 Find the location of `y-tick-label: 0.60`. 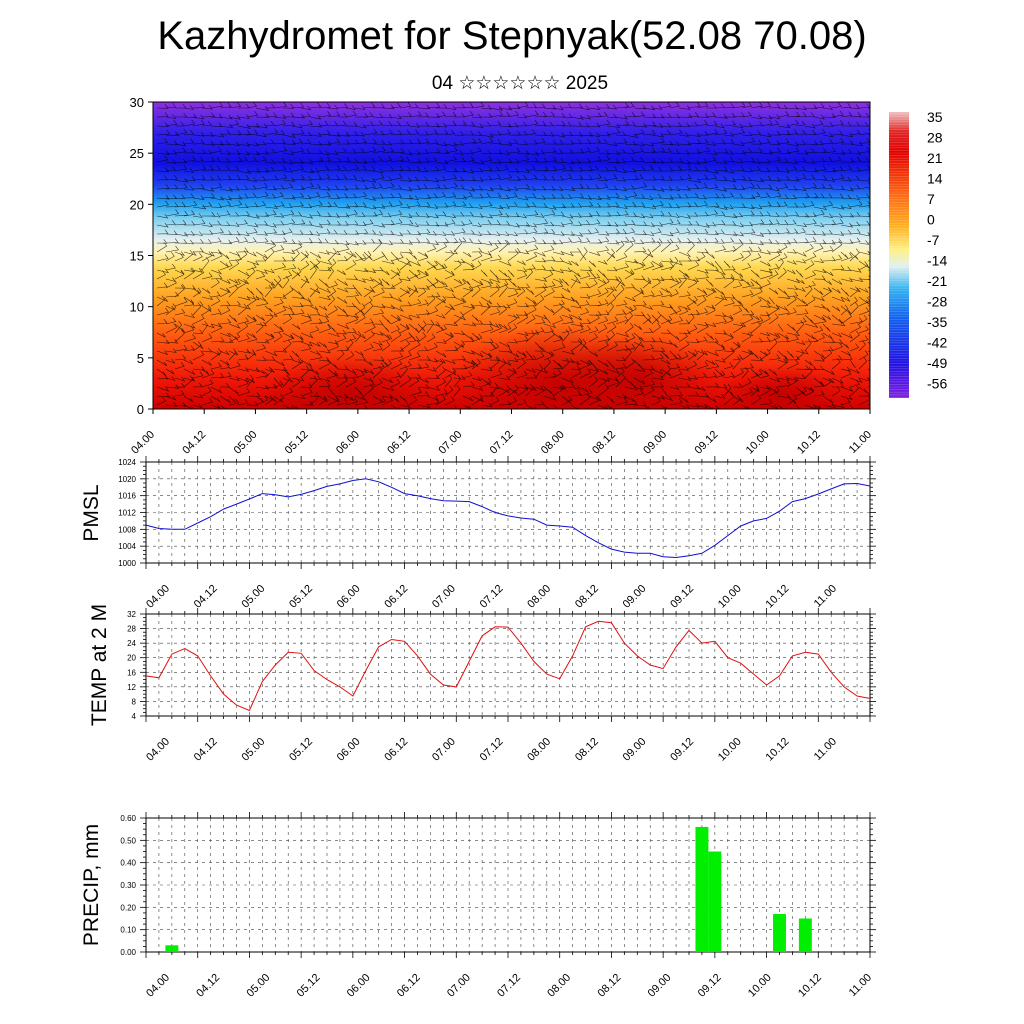

y-tick-label: 0.60 is located at coordinates (128, 818).